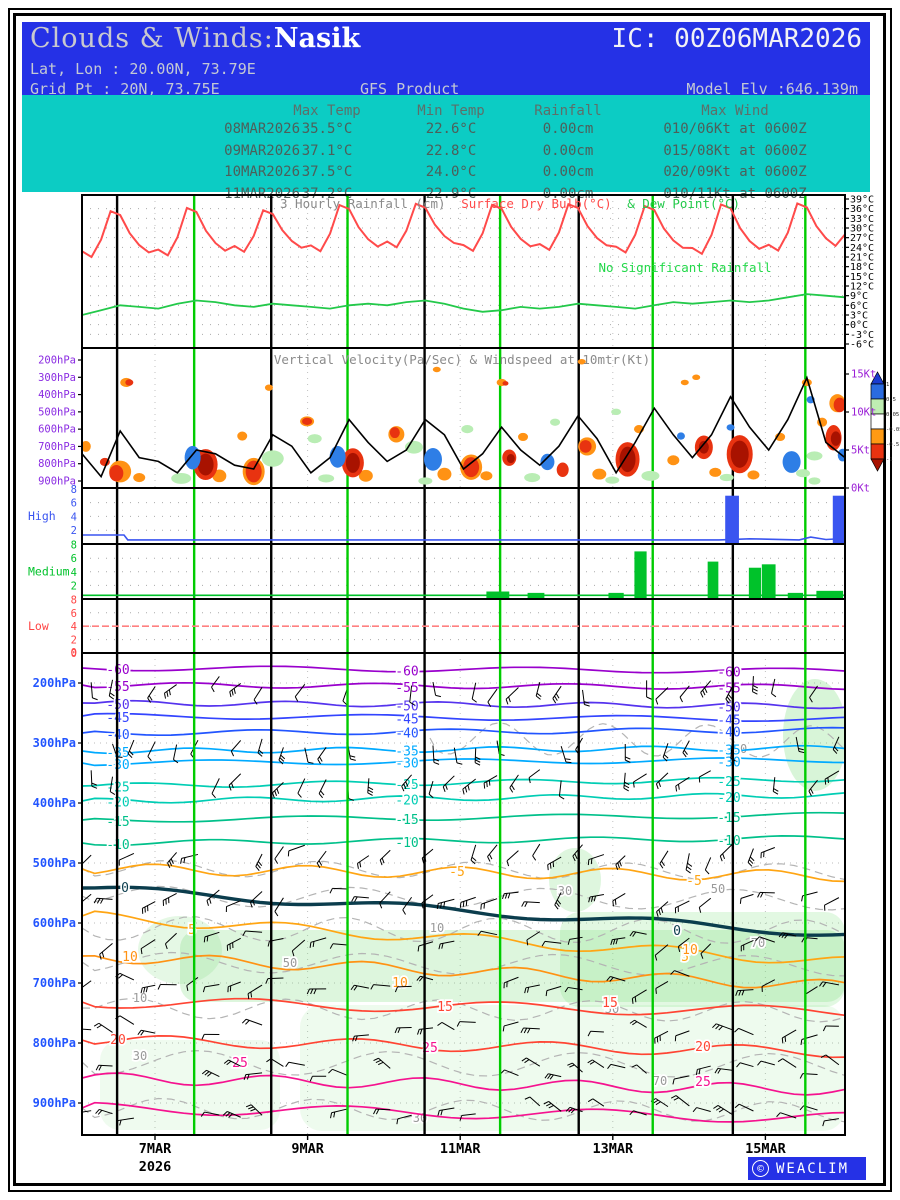 The width and height of the screenshot is (900, 1200). Describe the element at coordinates (74, 586) in the screenshot. I see `cloud-tick-label: 2` at that location.